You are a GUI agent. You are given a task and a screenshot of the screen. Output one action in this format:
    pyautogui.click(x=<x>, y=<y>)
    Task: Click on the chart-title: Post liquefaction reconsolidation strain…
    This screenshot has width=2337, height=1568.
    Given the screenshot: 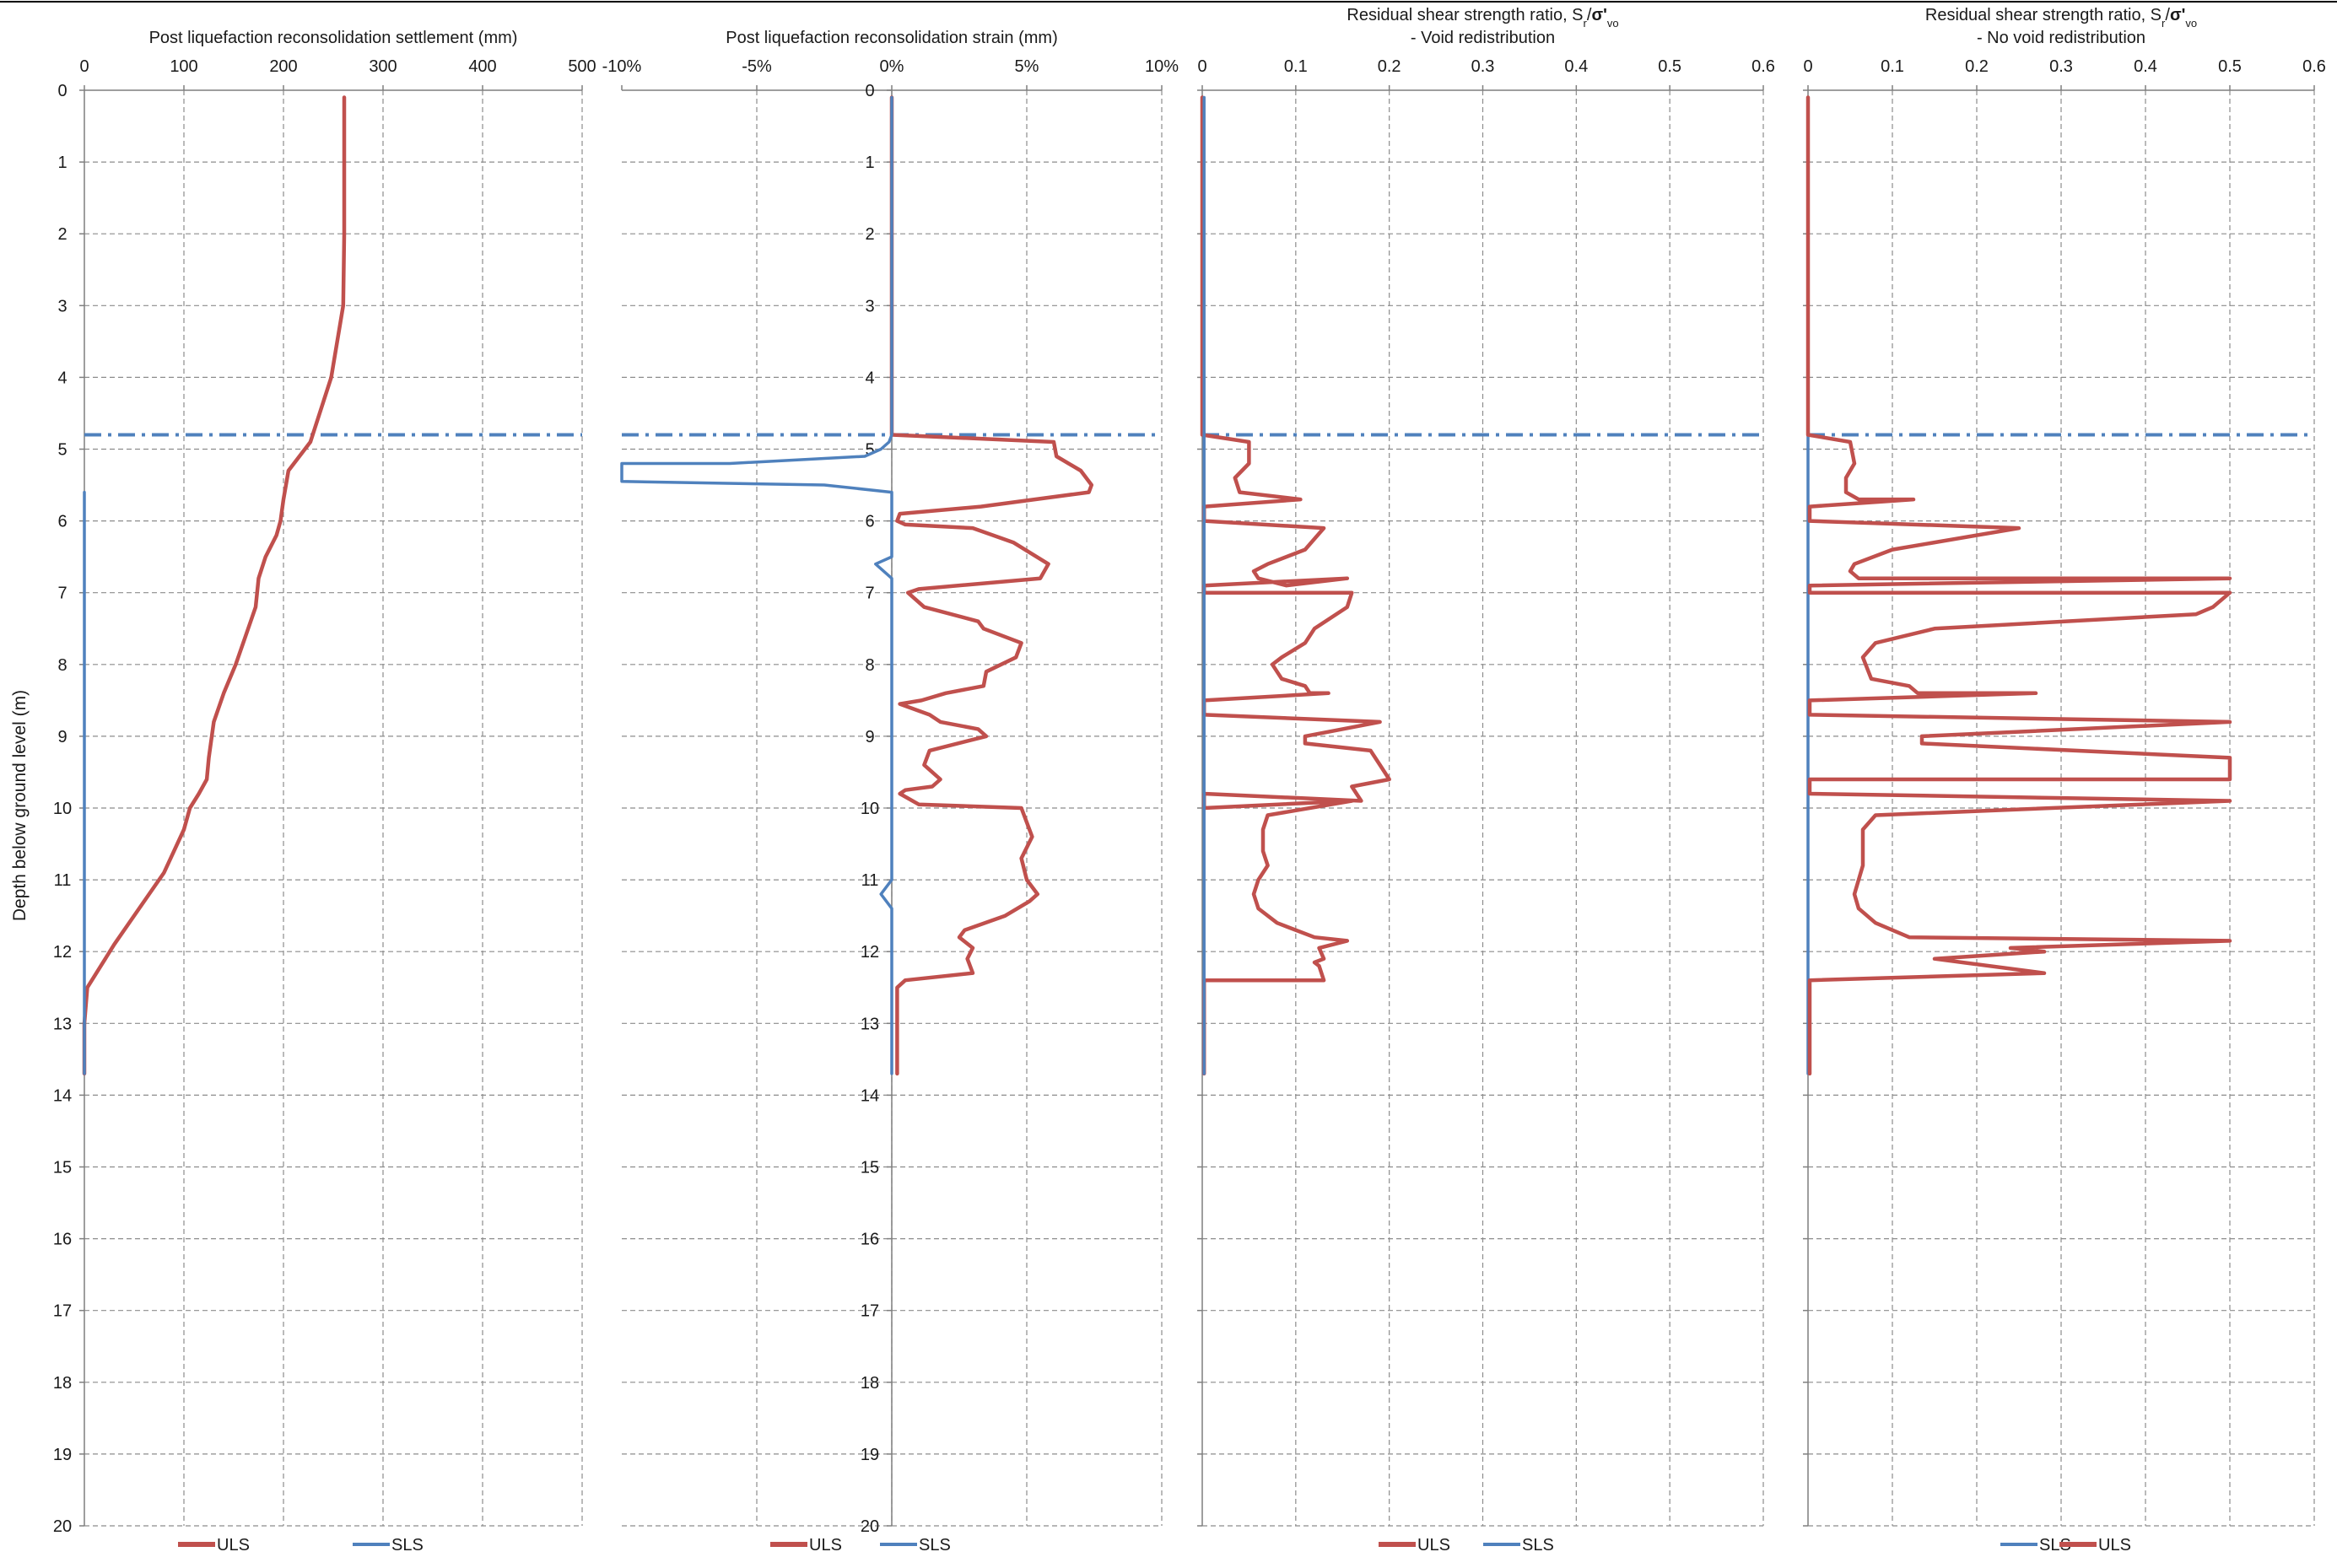 What is the action you would take?
    pyautogui.click(x=892, y=38)
    